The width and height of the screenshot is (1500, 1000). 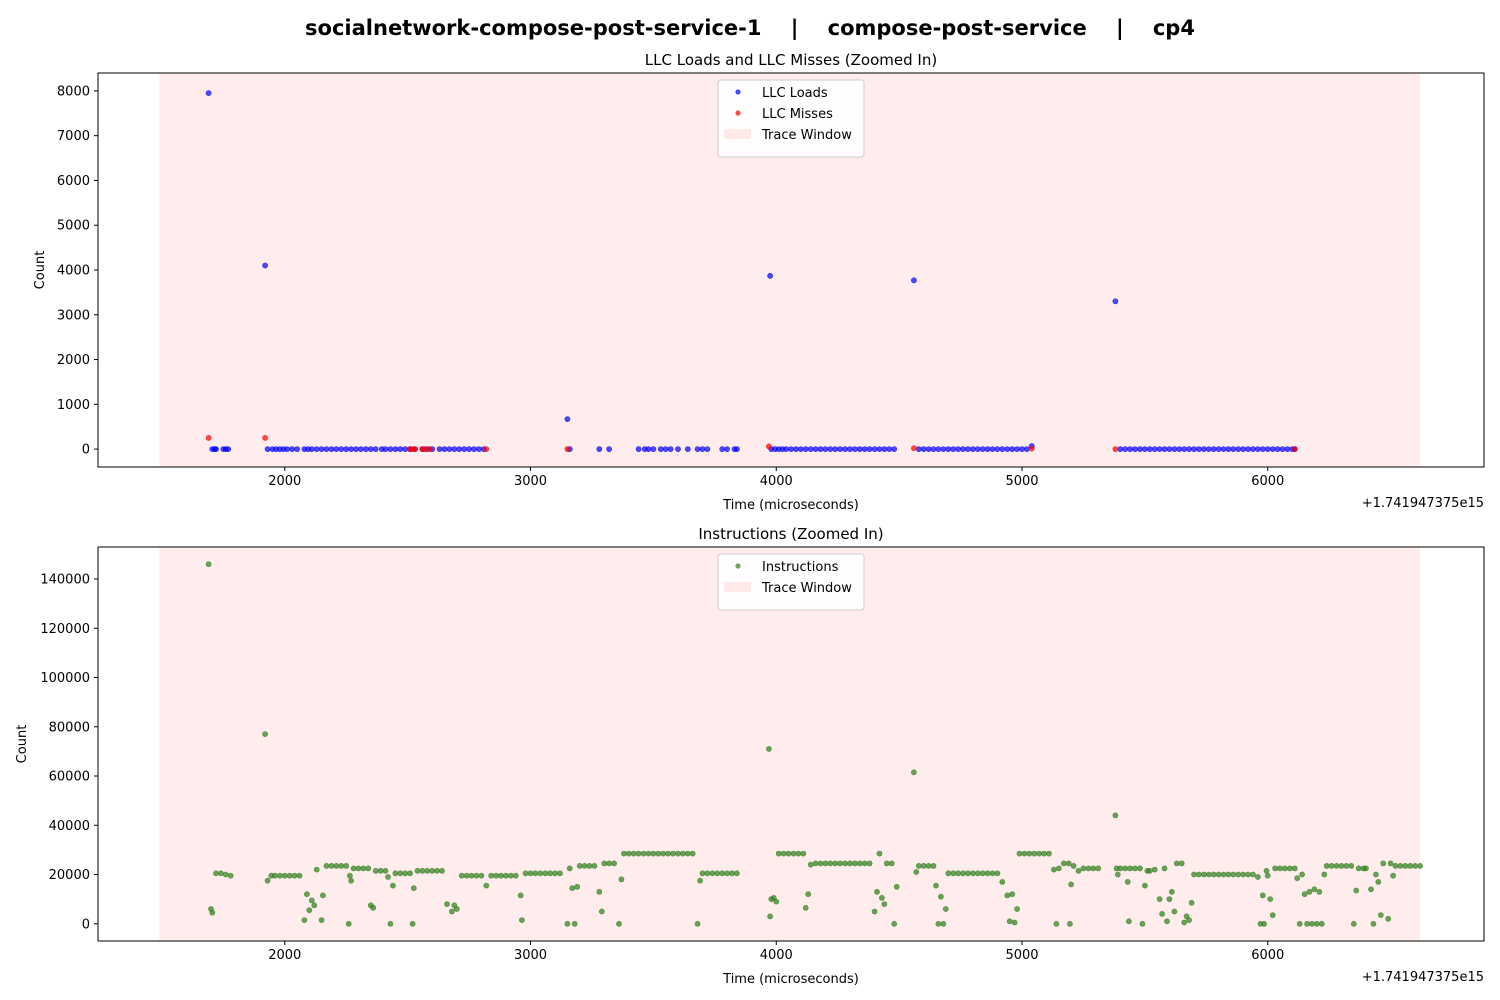 What do you see at coordinates (69, 727) in the screenshot?
I see `y-tick-label: 80000` at bounding box center [69, 727].